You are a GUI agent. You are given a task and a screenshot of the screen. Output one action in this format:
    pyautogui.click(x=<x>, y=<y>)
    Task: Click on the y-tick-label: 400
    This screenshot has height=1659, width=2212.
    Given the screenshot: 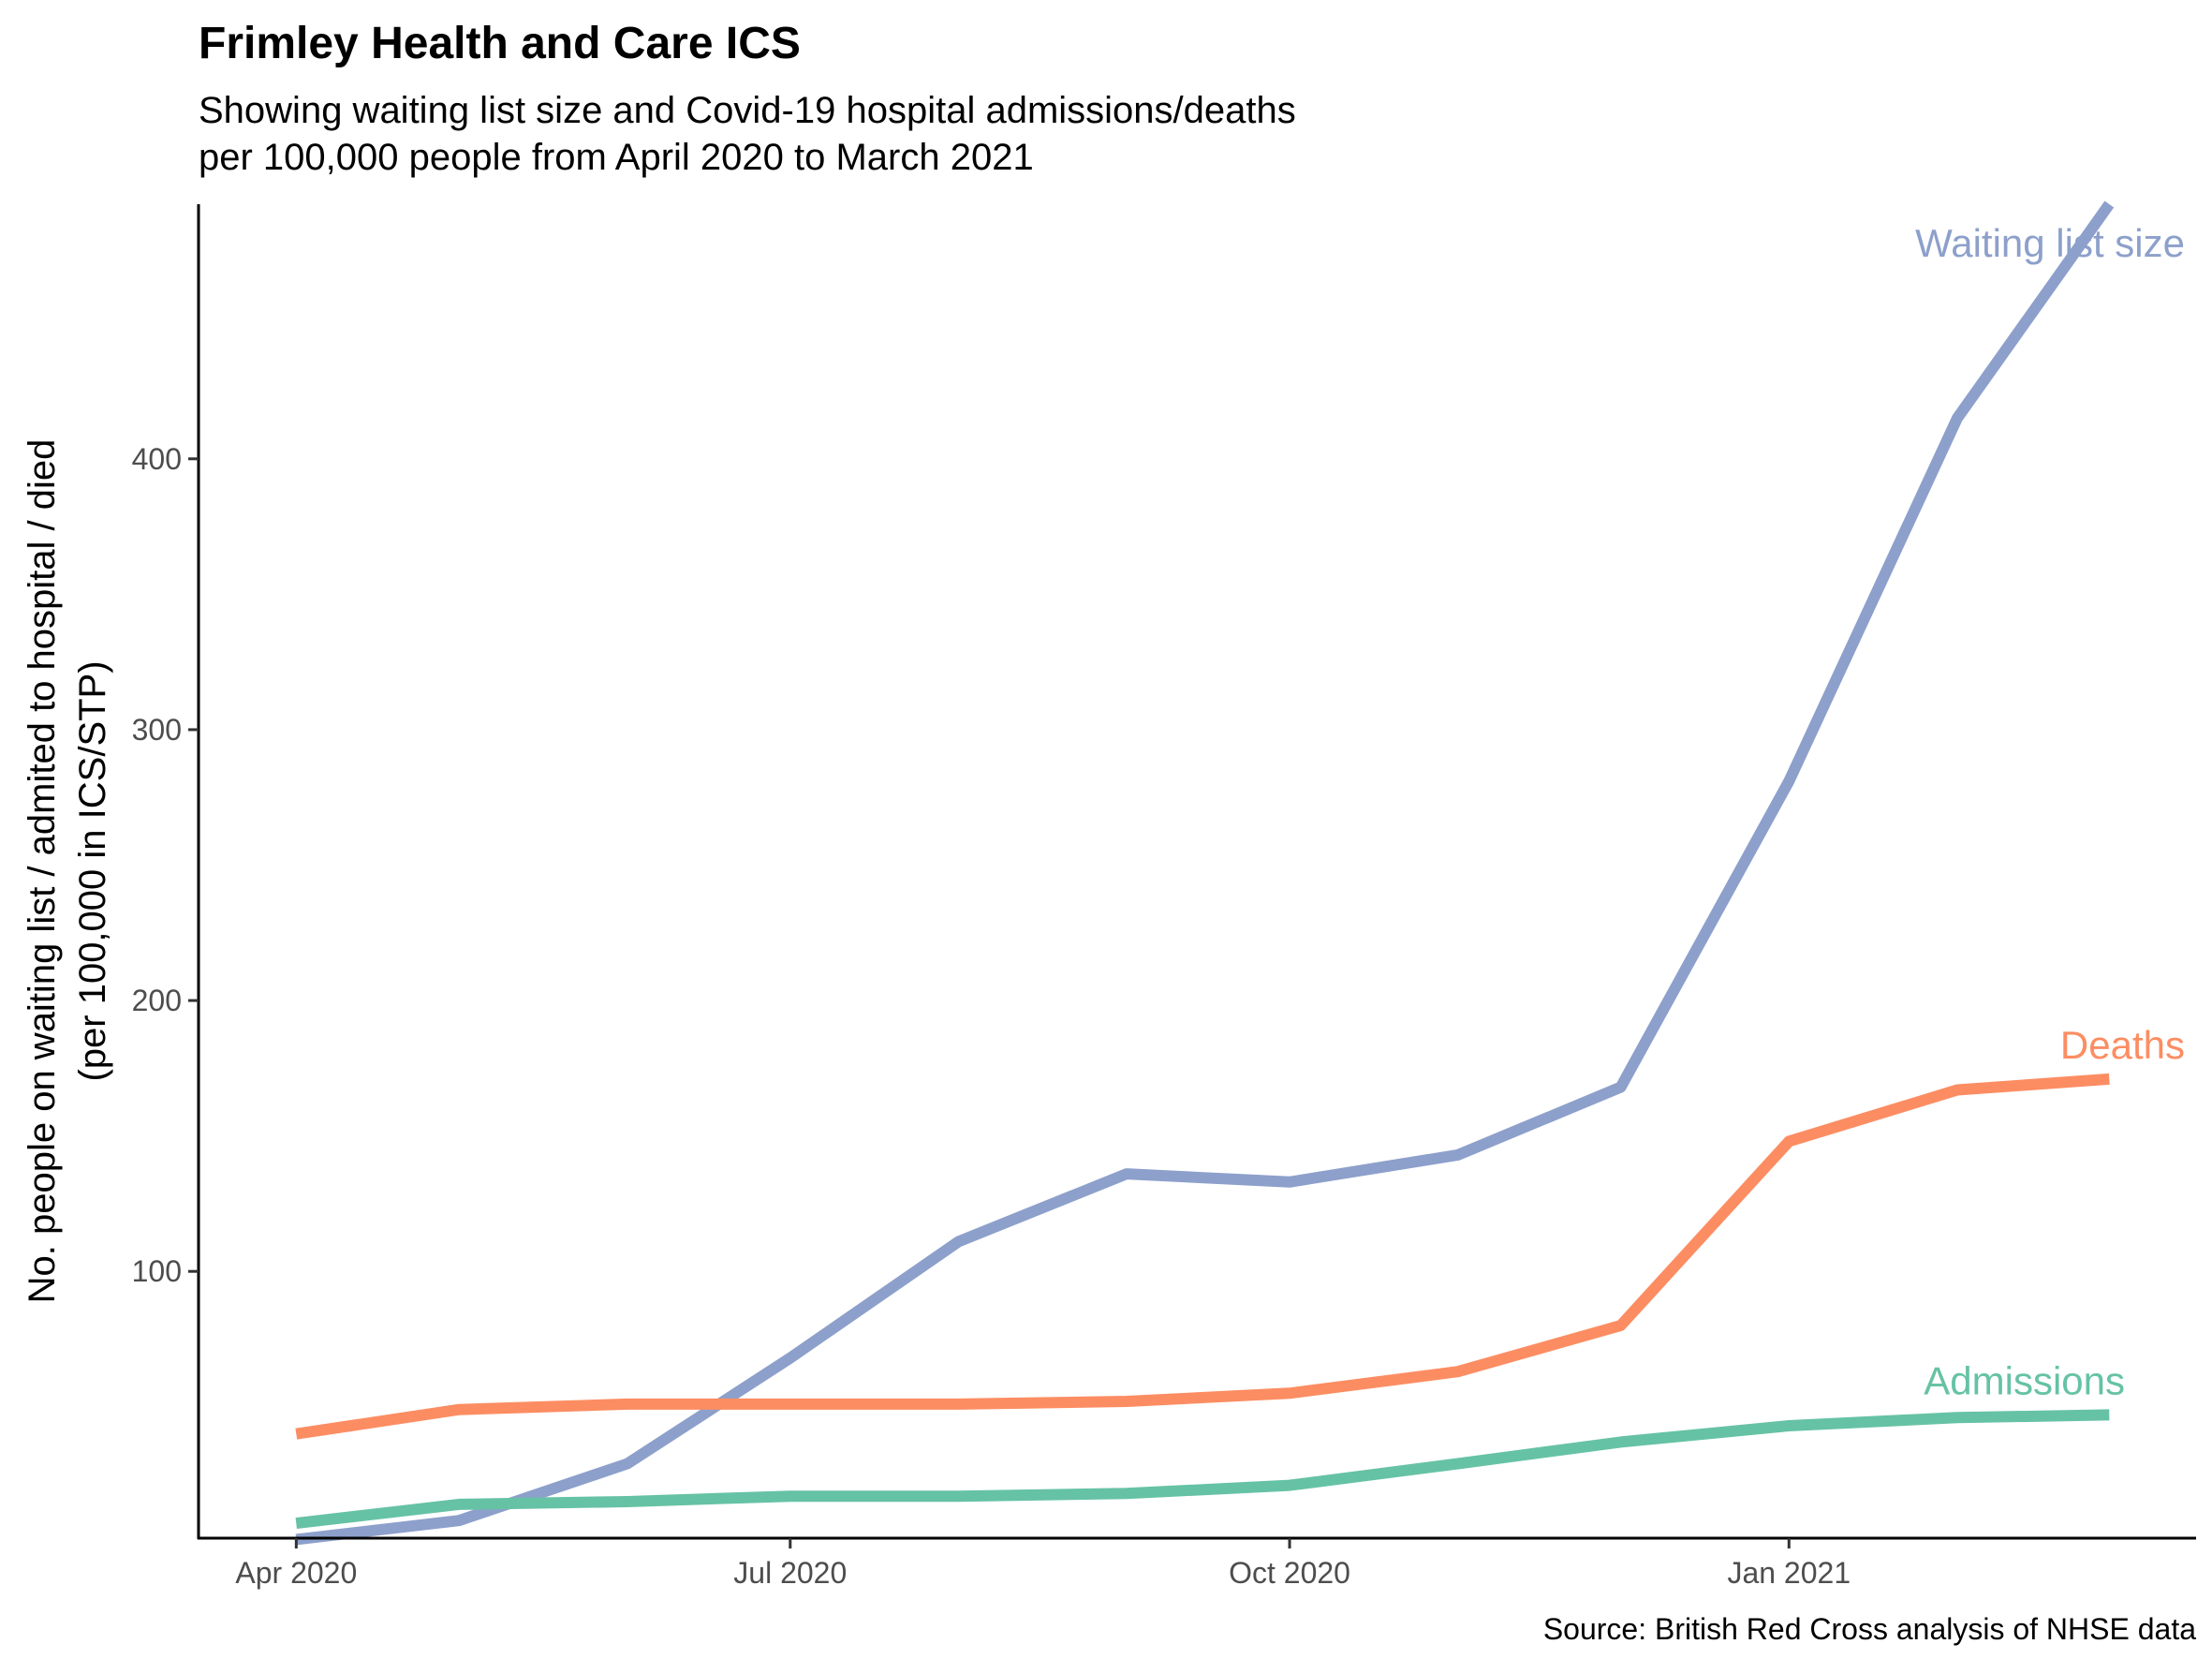 What is the action you would take?
    pyautogui.click(x=157, y=459)
    